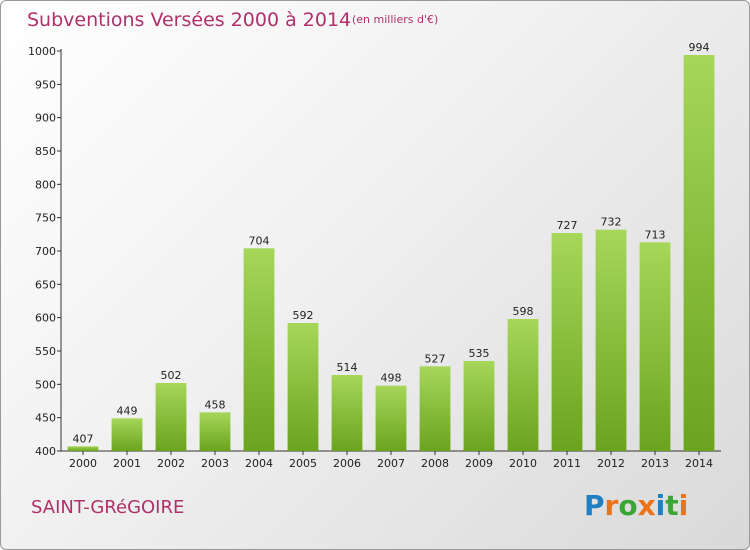 The image size is (750, 550). What do you see at coordinates (45, 451) in the screenshot?
I see `y-tick-label: 400` at bounding box center [45, 451].